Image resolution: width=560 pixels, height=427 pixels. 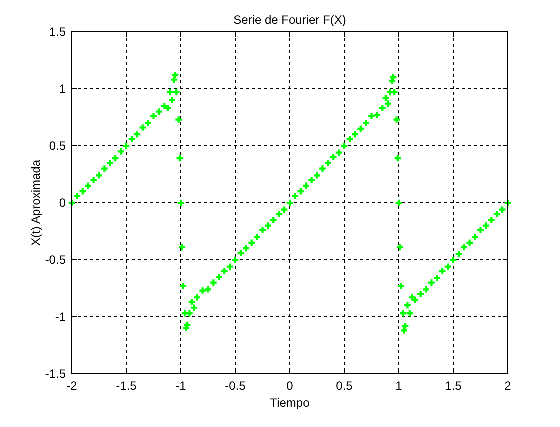 I want to click on x-tick-label: 0.5, so click(x=345, y=386).